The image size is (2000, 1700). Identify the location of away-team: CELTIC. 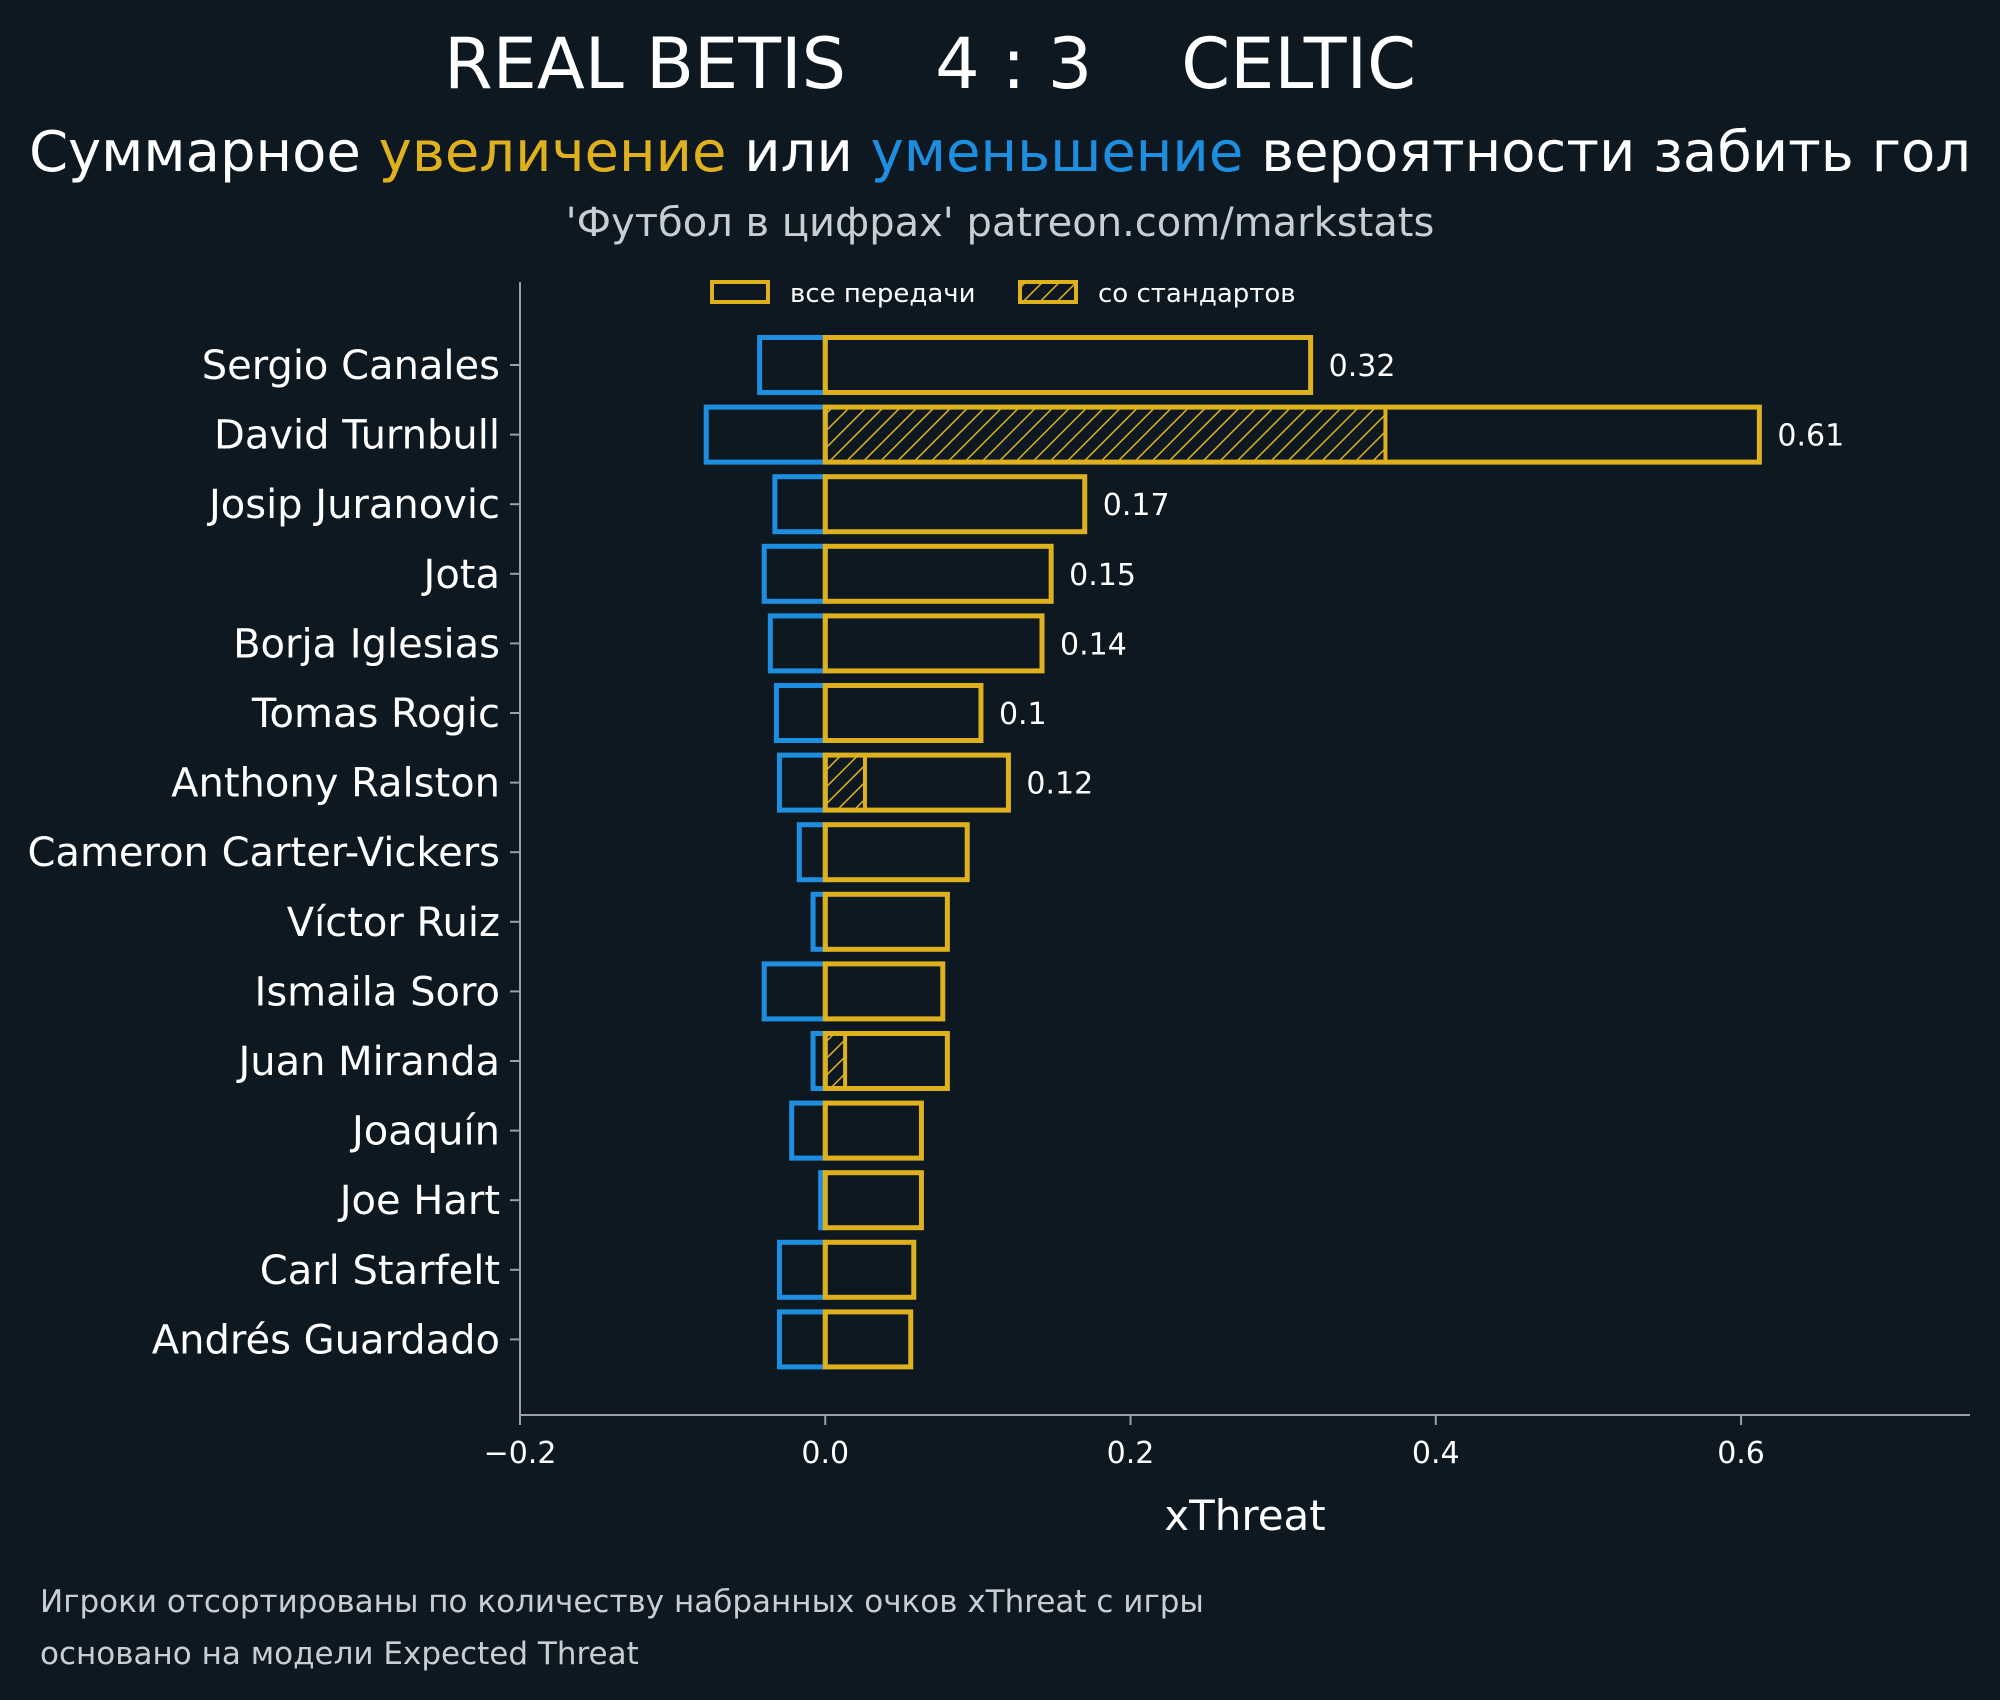
(1299, 64).